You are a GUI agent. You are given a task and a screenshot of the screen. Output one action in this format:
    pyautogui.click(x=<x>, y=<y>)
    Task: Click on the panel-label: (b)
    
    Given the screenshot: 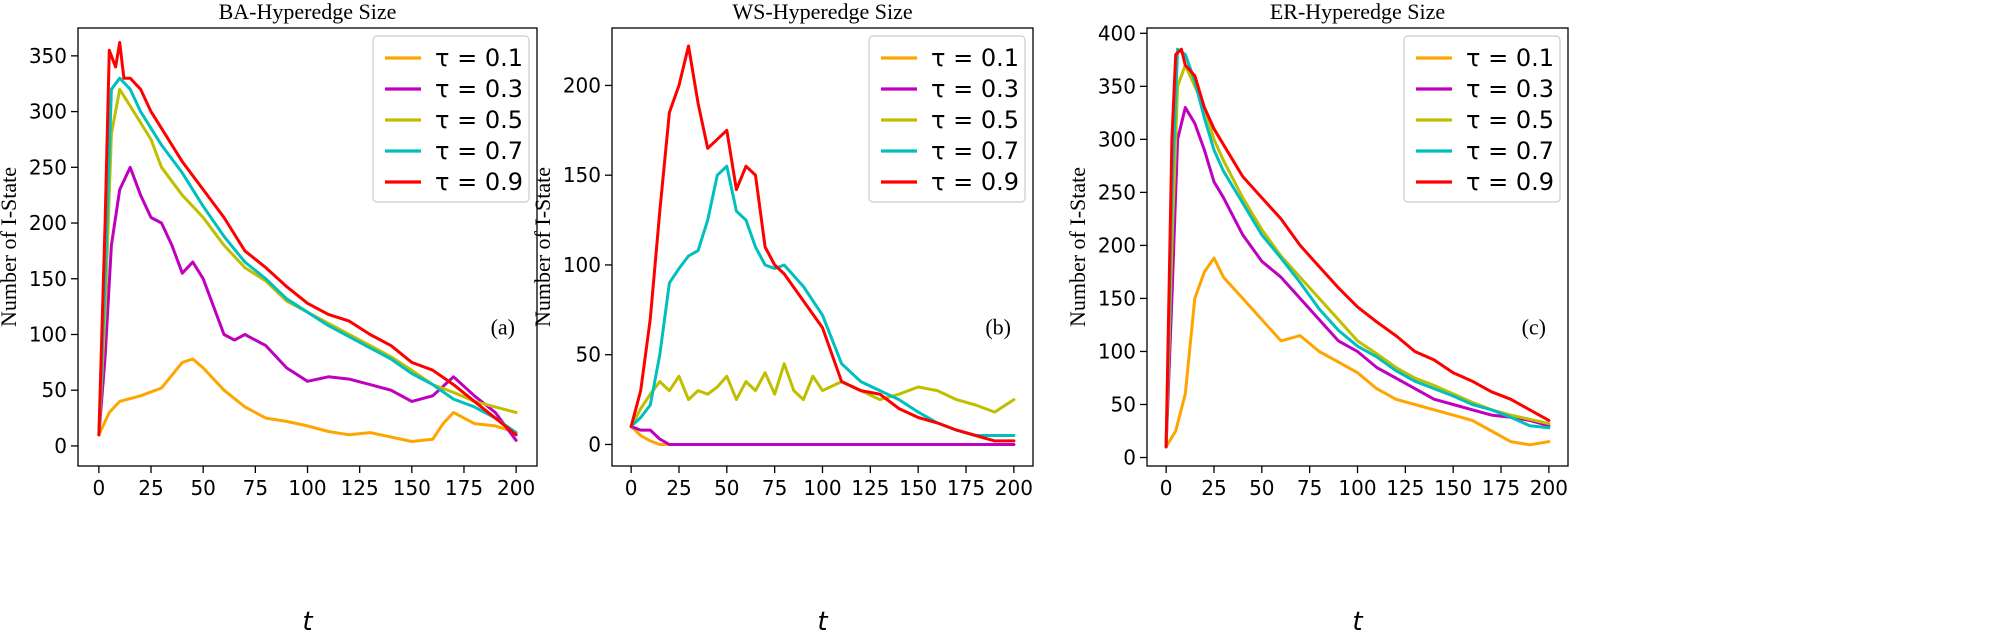 What is the action you would take?
    pyautogui.click(x=998, y=327)
    